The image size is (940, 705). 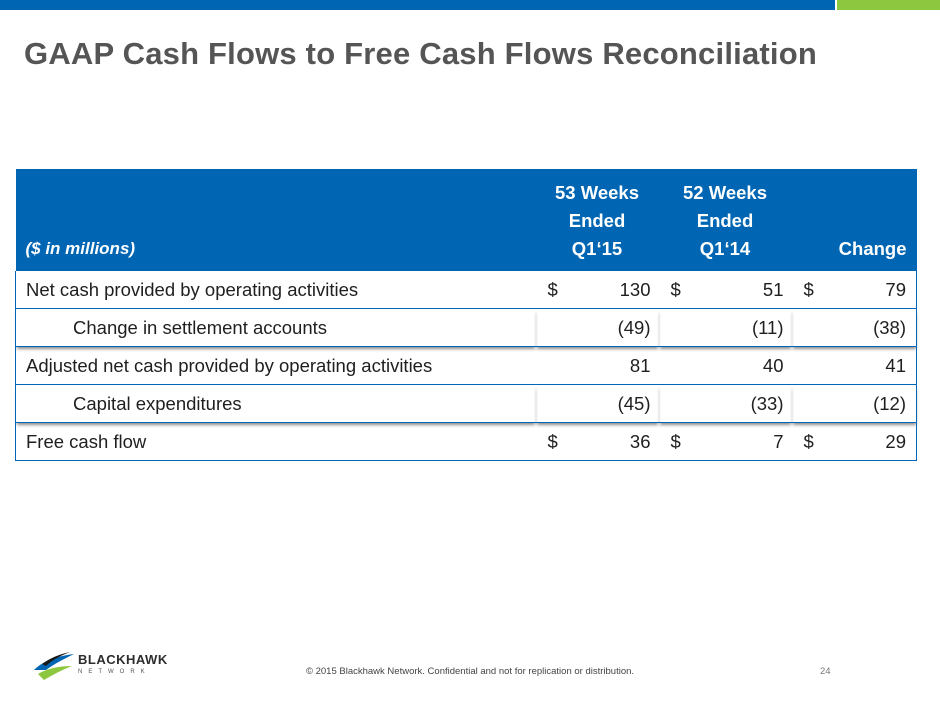 I want to click on cell-value: (38), so click(x=854, y=327).